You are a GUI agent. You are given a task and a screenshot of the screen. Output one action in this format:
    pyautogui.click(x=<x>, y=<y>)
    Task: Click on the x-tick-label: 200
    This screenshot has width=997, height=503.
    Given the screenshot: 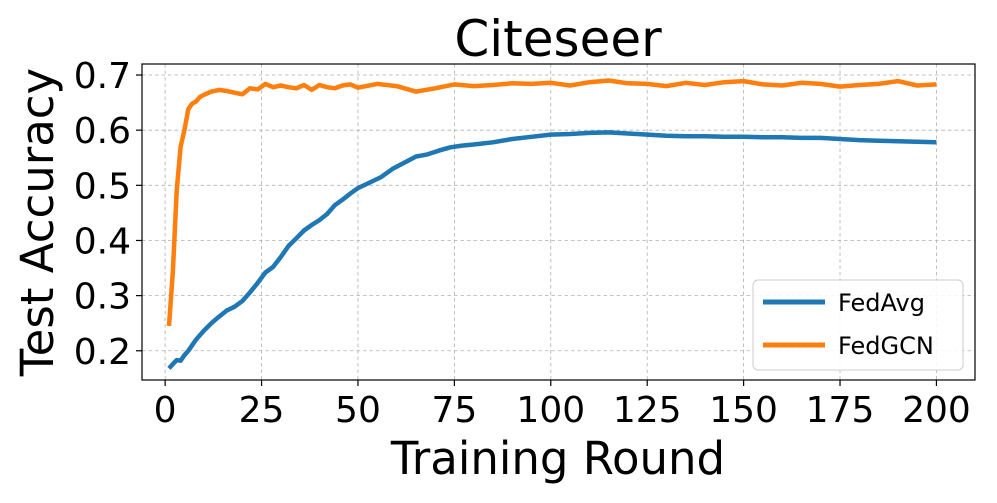 What is the action you would take?
    pyautogui.click(x=936, y=410)
    